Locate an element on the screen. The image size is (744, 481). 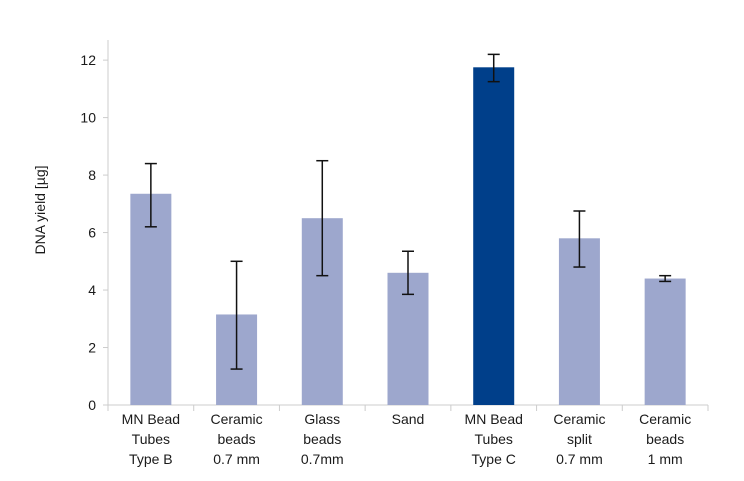
x-tick-label: Ceramic beads 0.7 mm is located at coordinates (237, 439).